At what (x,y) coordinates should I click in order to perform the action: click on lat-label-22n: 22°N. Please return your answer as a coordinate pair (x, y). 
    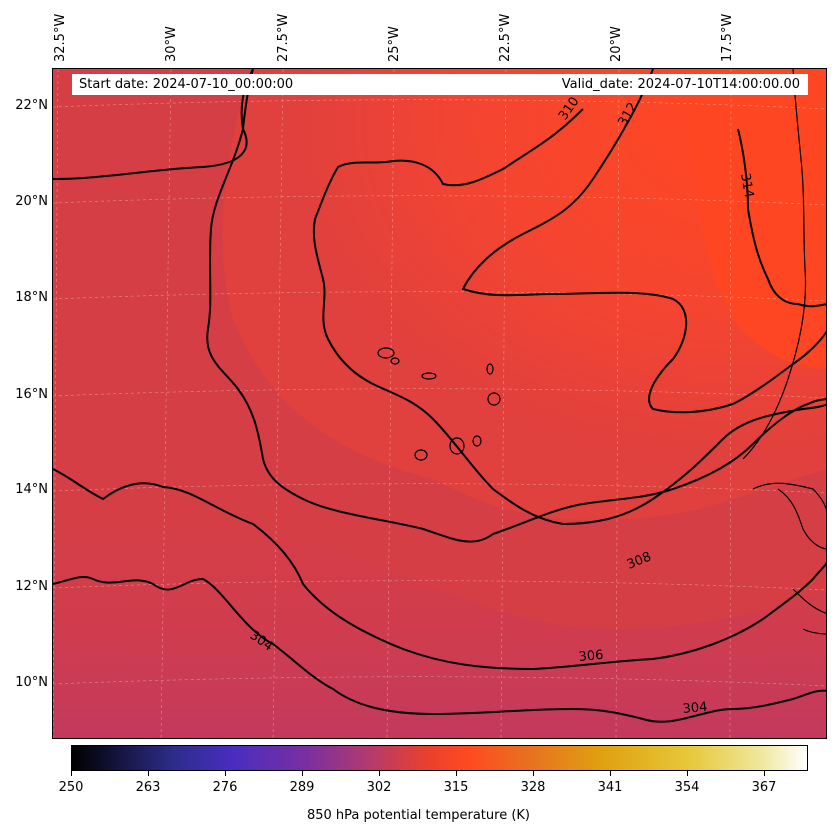
    Looking at the image, I should click on (31, 105).